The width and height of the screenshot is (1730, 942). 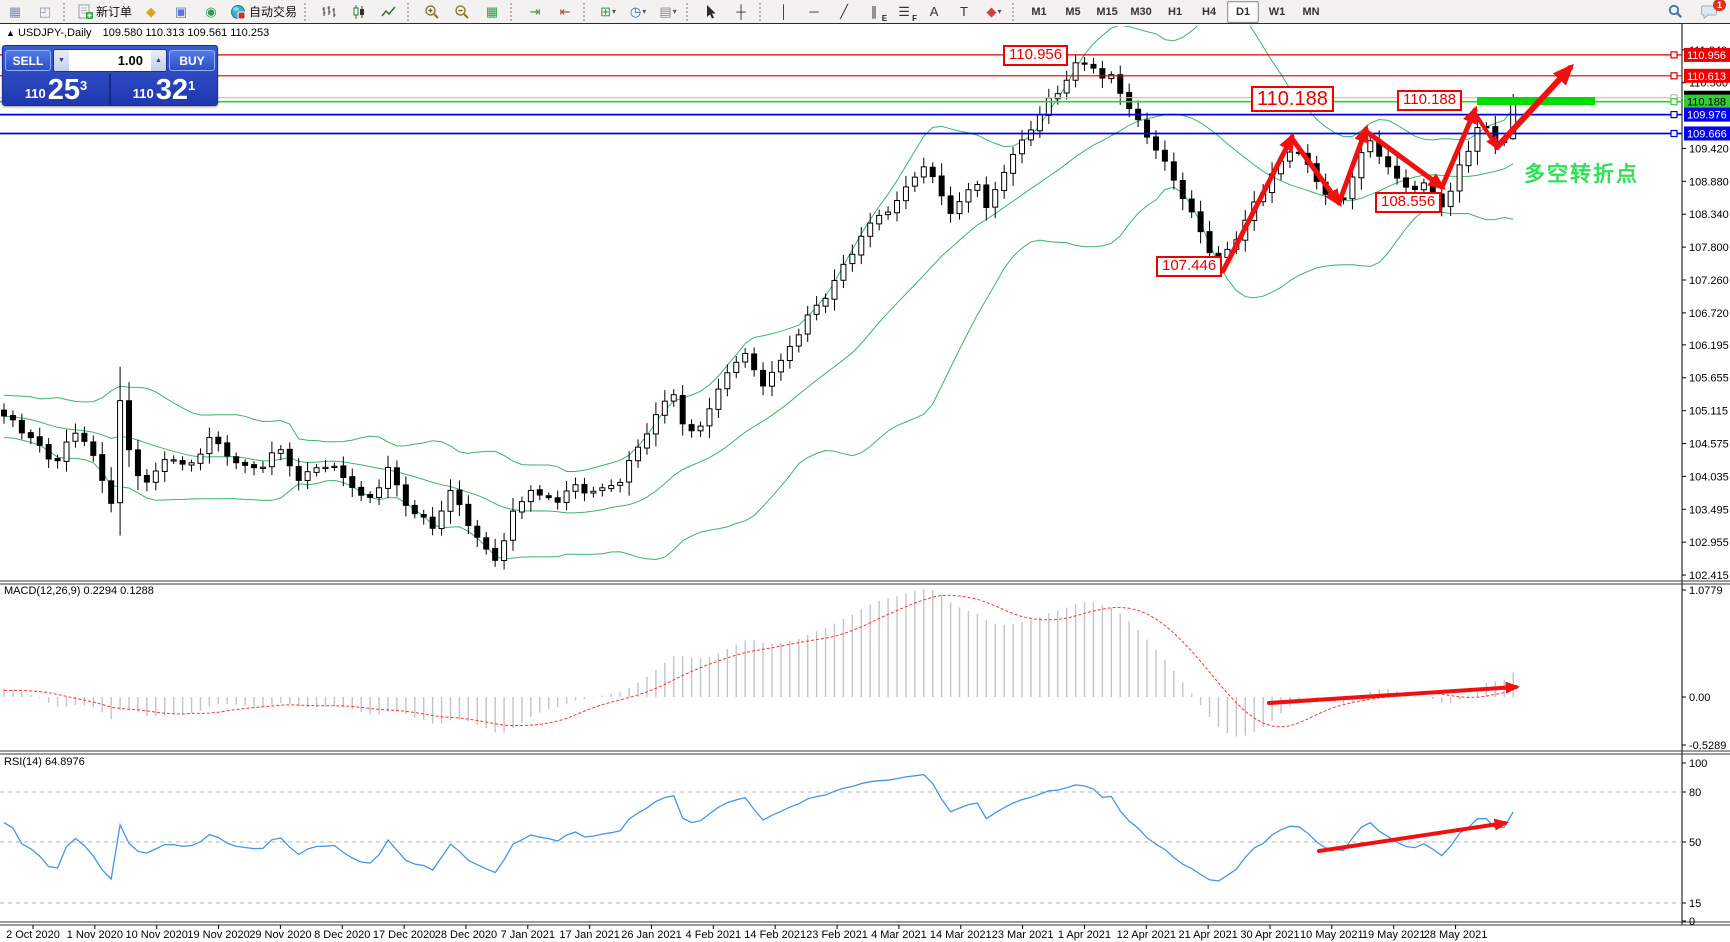 I want to click on timeframe-mn: MN, so click(x=1311, y=11).